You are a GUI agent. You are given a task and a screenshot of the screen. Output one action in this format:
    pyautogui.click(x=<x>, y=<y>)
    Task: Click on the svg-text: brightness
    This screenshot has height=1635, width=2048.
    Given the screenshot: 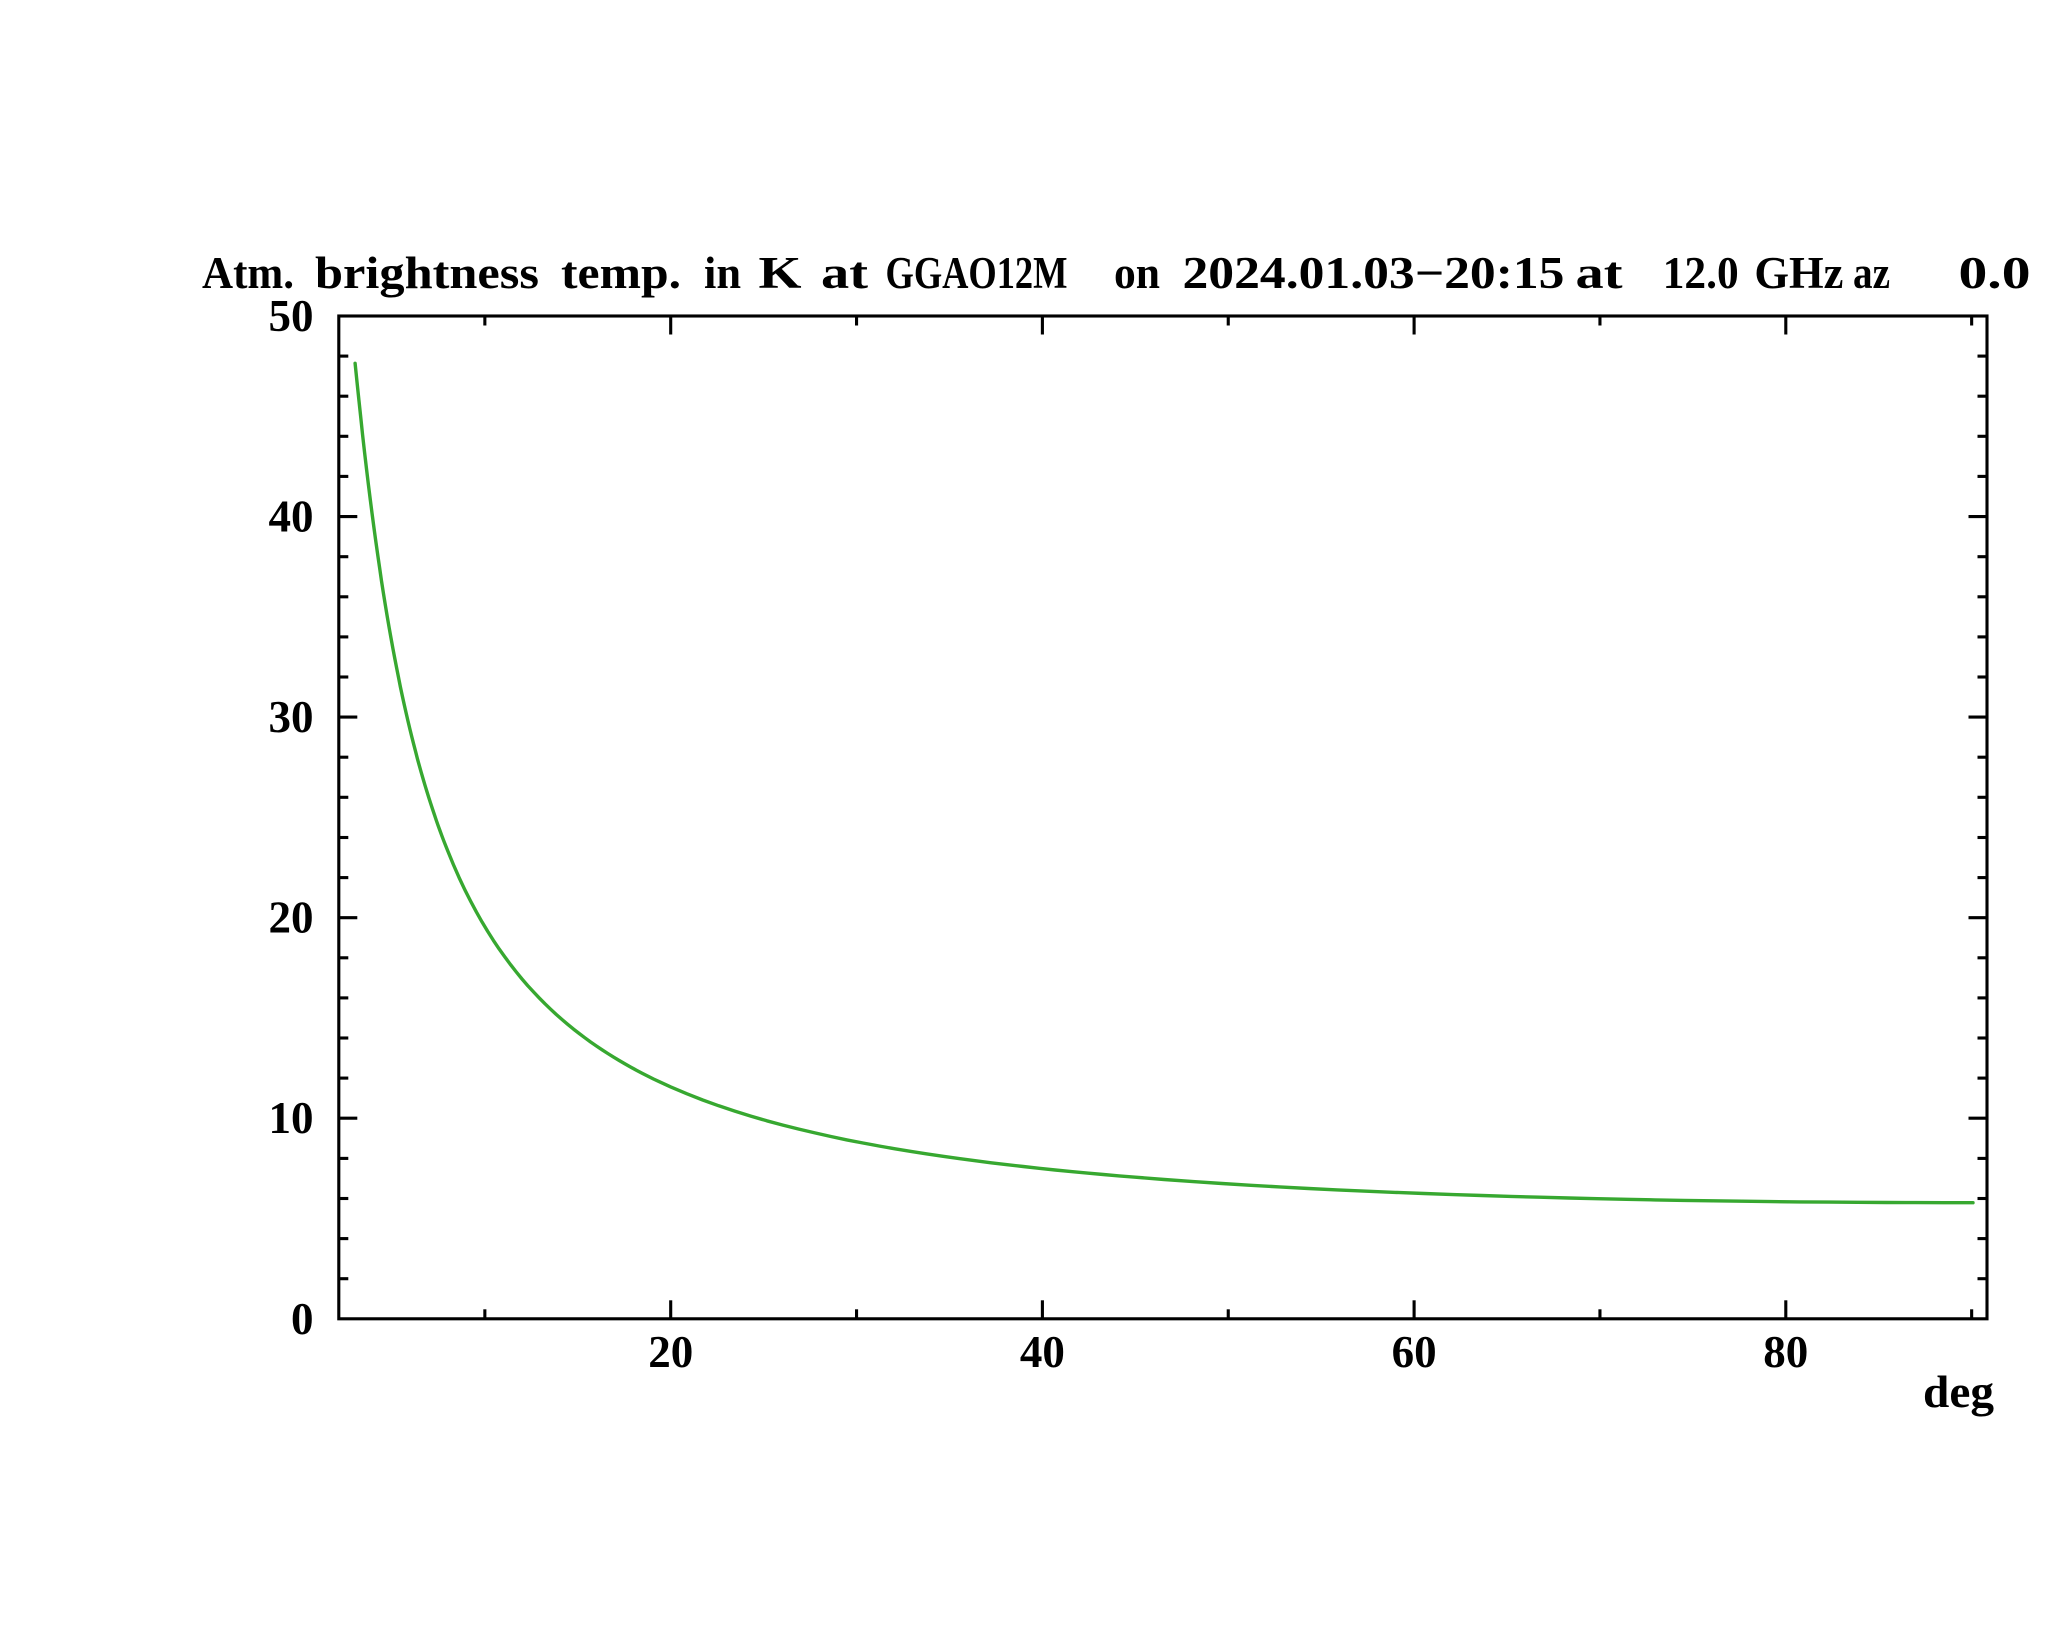 What is the action you would take?
    pyautogui.click(x=427, y=273)
    